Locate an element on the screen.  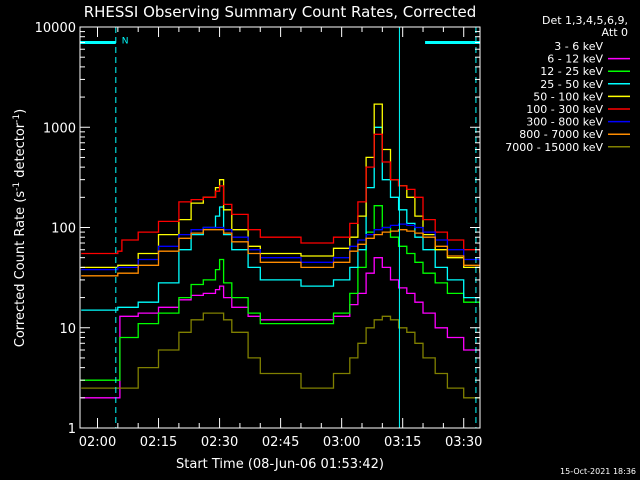
legend-item-label: 12 - 25 keV is located at coordinates (571, 71).